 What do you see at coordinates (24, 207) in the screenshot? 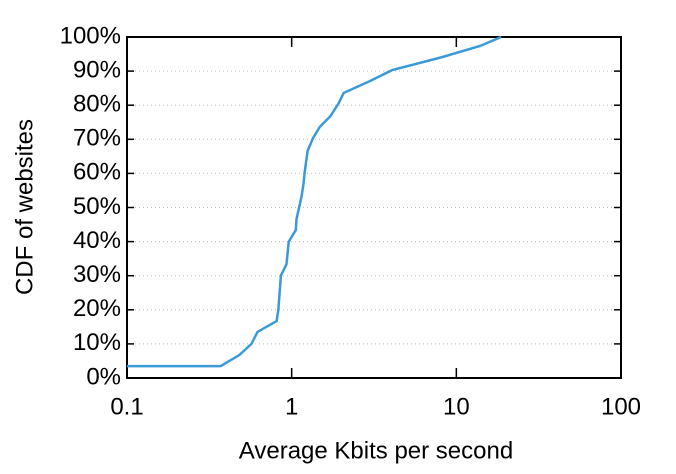
I see `y-axis-label: CDF of websites` at bounding box center [24, 207].